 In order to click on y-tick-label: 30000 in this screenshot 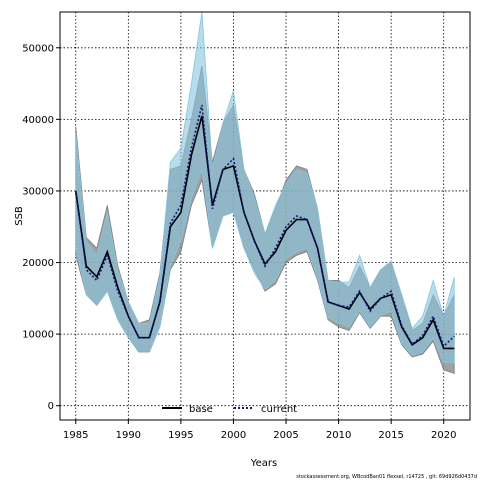, I will do `click(38, 191)`.